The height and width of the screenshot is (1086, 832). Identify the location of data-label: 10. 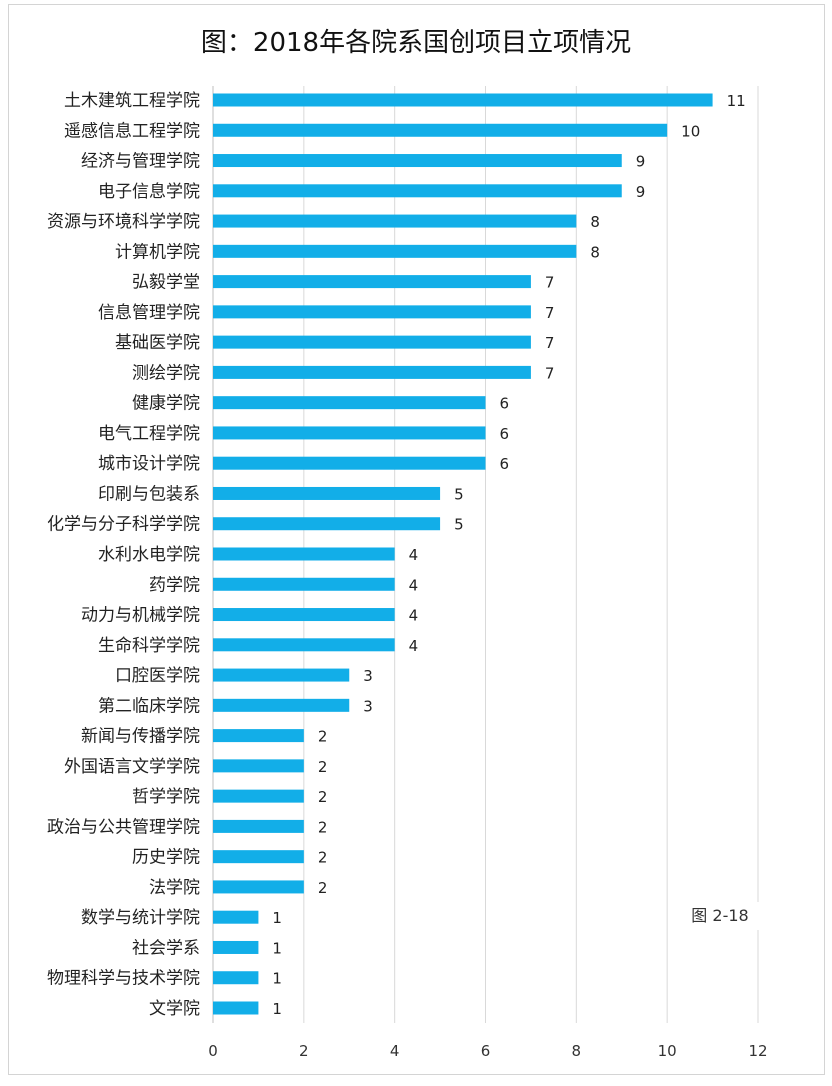
(690, 131).